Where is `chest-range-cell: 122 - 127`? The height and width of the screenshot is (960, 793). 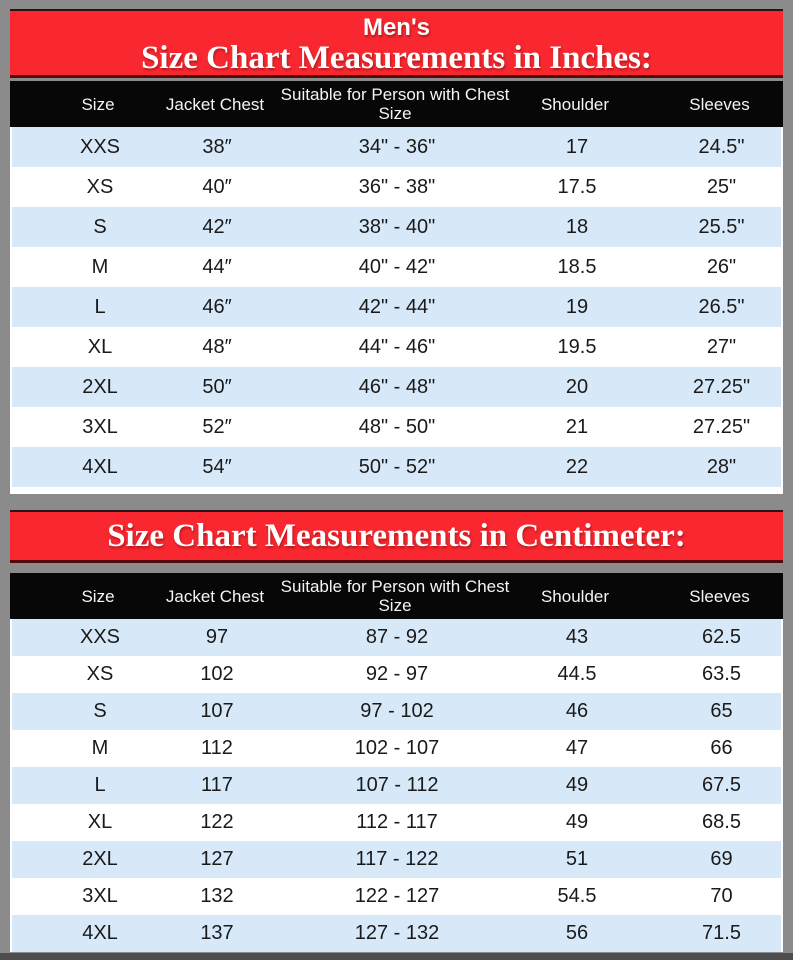 chest-range-cell: 122 - 127 is located at coordinates (397, 896).